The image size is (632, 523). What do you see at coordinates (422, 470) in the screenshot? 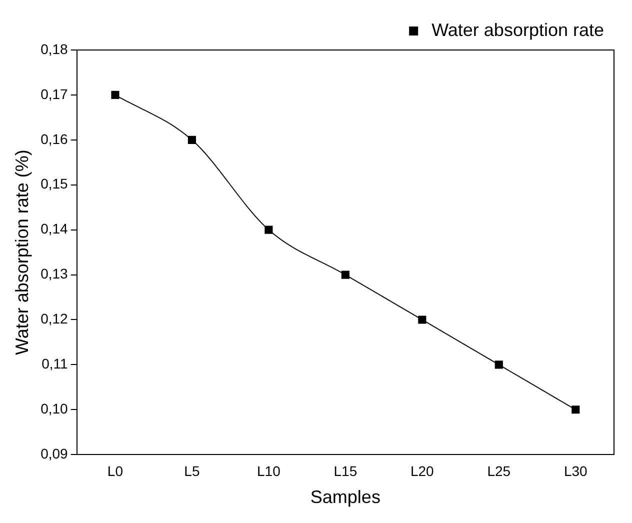
I see `x-tick-label: L20` at bounding box center [422, 470].